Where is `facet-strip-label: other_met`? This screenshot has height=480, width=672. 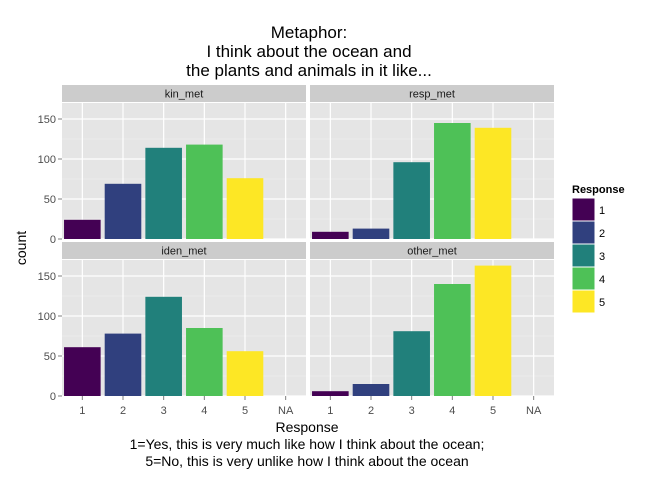
facet-strip-label: other_met is located at coordinates (432, 252).